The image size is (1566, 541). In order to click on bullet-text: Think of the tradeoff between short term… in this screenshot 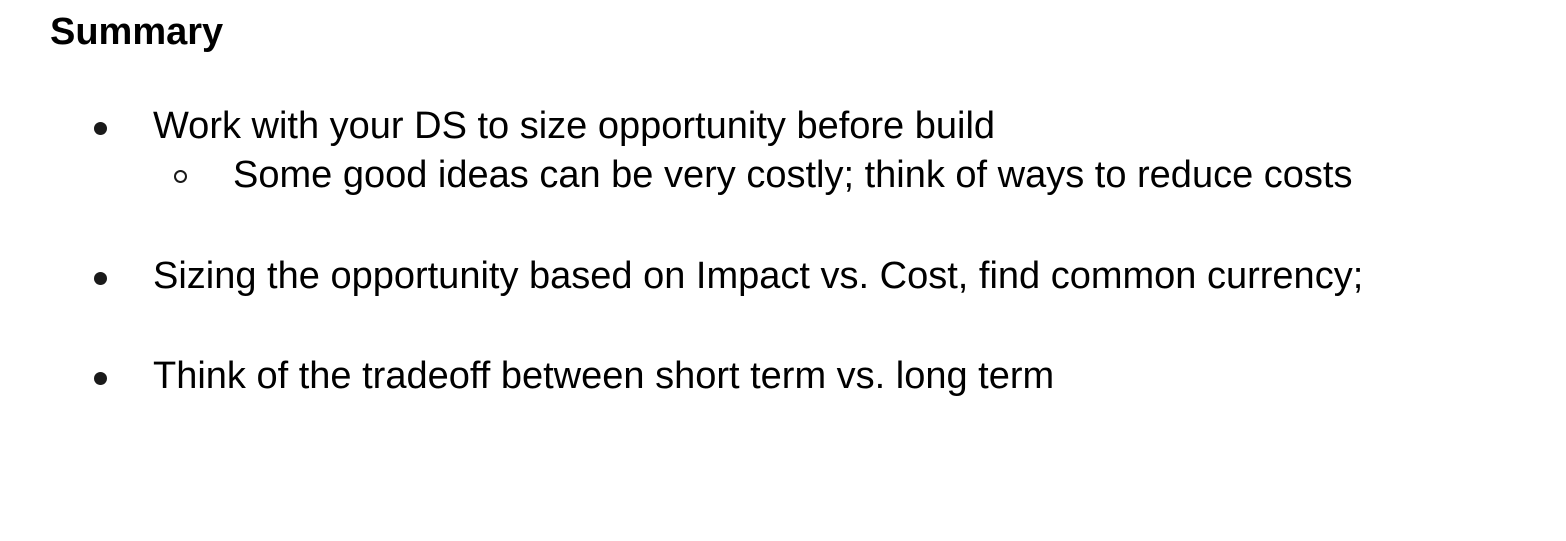, I will do `click(604, 376)`.